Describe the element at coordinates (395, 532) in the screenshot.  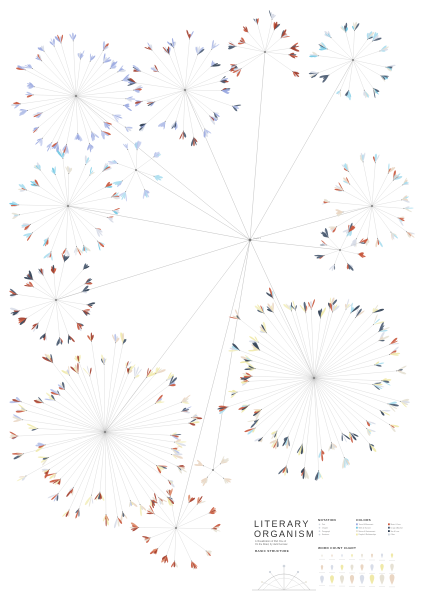
I see `color-item: Sex & Love` at that location.